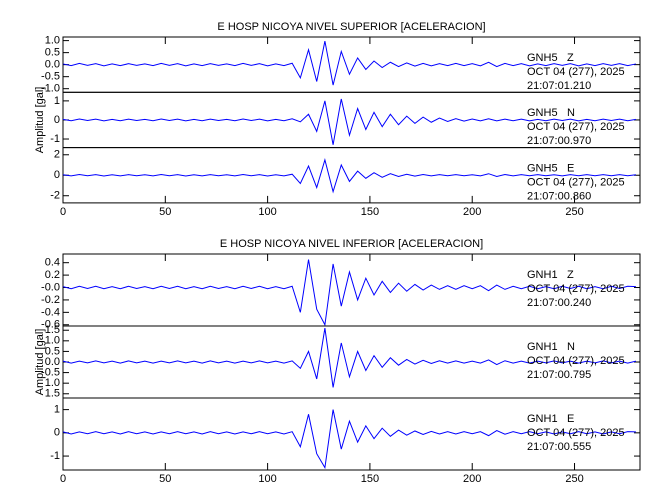 The height and width of the screenshot is (500, 650). What do you see at coordinates (50, 300) in the screenshot?
I see `y-tick-label: -0.2` at bounding box center [50, 300].